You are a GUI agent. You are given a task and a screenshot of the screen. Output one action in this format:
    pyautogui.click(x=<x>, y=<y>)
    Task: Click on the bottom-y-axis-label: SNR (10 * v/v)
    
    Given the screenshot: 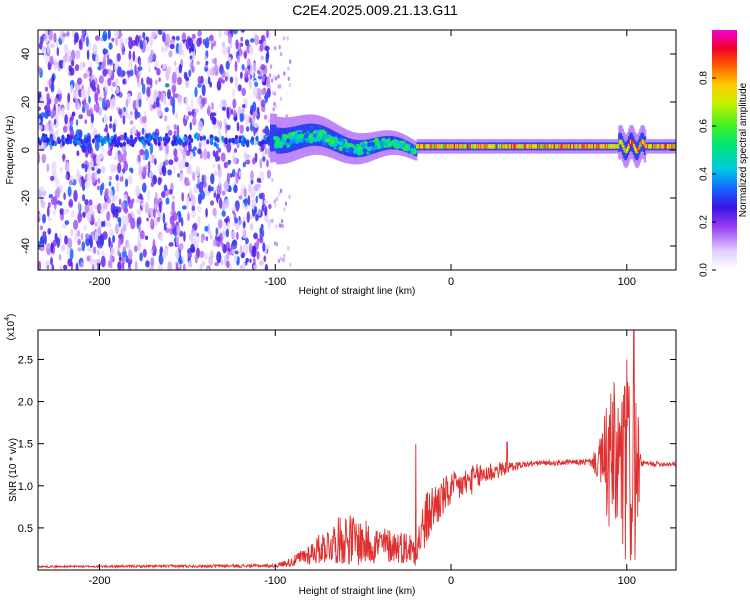 What is the action you would take?
    pyautogui.click(x=13, y=470)
    